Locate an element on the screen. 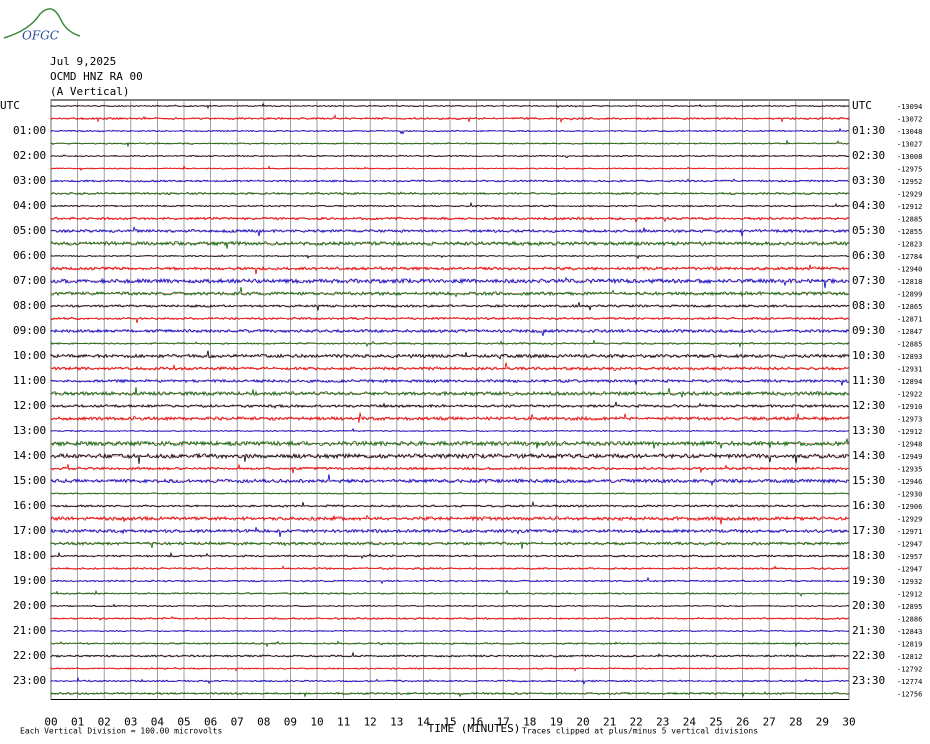  left-time-label: 05:00 is located at coordinates (29, 230).